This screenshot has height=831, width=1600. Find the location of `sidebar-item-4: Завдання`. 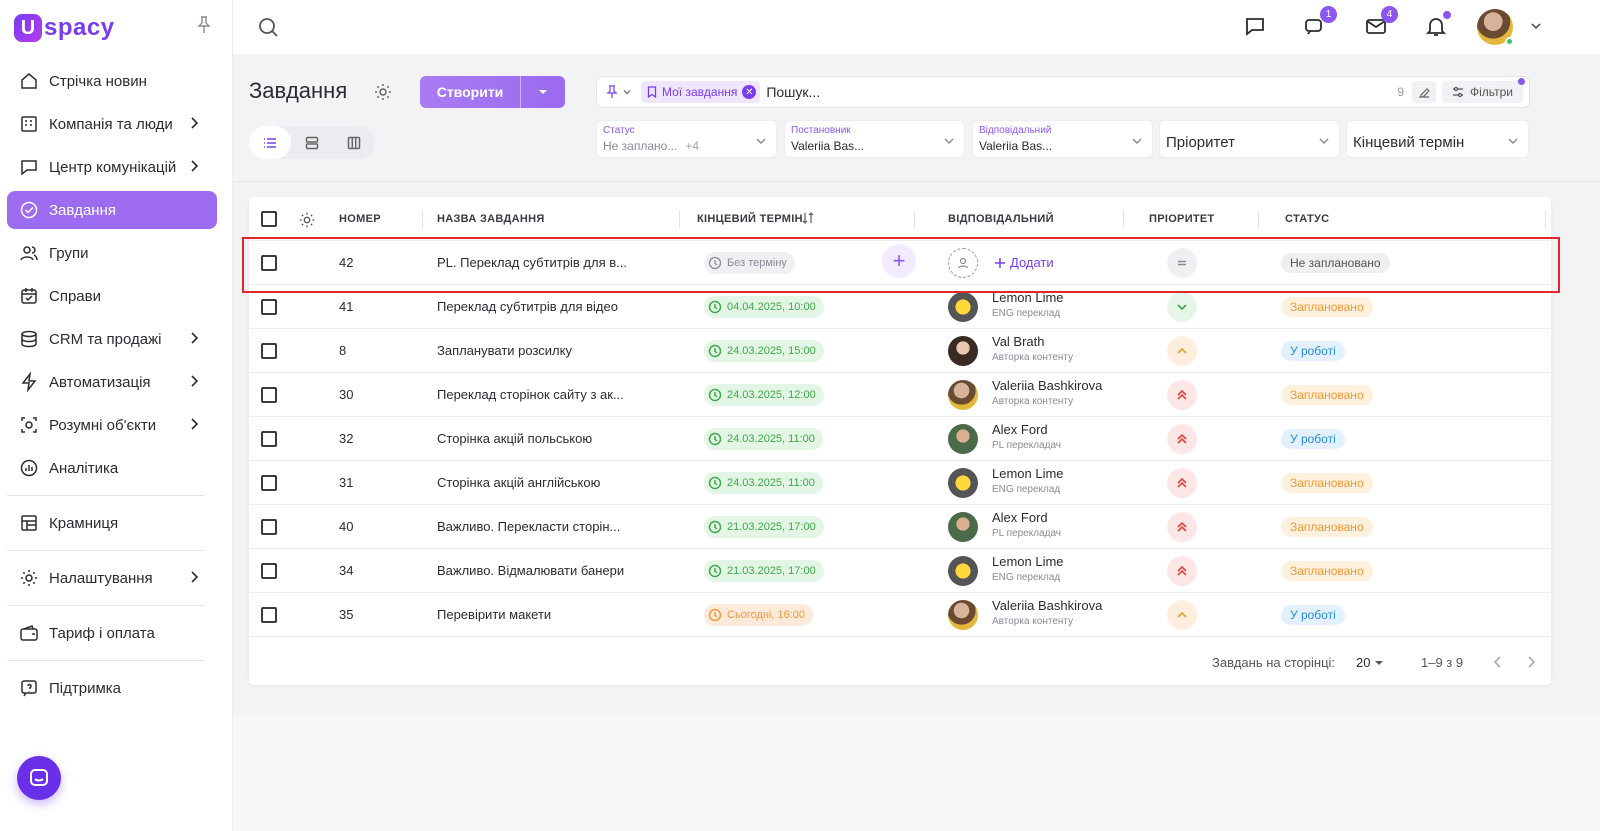

sidebar-item-4: Завдання is located at coordinates (112, 210).